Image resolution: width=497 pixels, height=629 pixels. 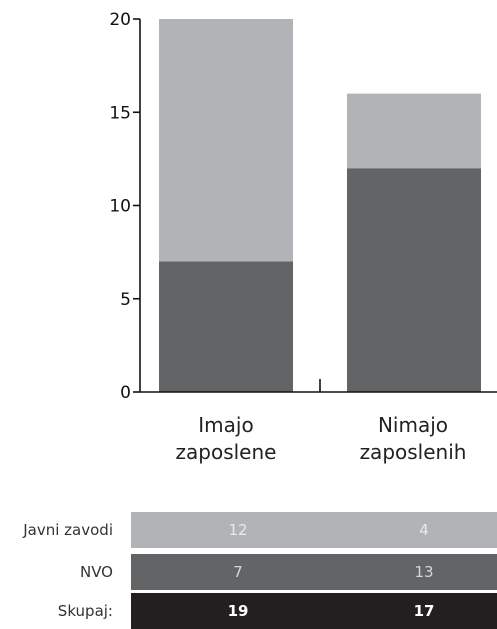 What do you see at coordinates (120, 207) in the screenshot?
I see `y-tick-label: 10` at bounding box center [120, 207].